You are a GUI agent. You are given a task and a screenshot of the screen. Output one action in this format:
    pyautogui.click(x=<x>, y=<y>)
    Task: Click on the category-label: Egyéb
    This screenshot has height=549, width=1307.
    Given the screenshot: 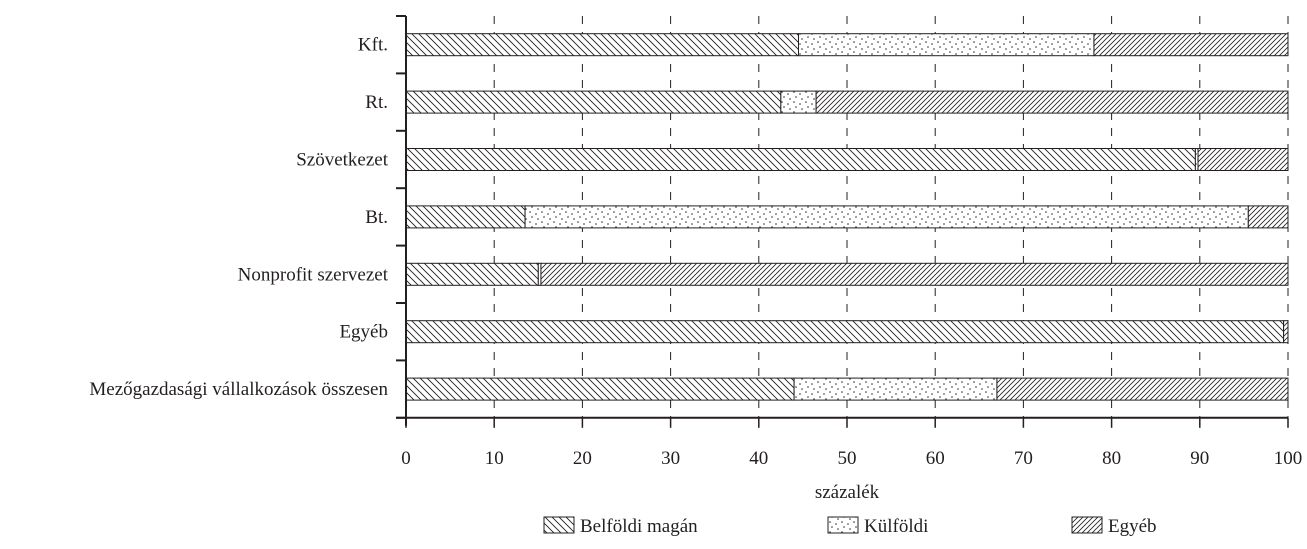 What is the action you would take?
    pyautogui.click(x=363, y=332)
    